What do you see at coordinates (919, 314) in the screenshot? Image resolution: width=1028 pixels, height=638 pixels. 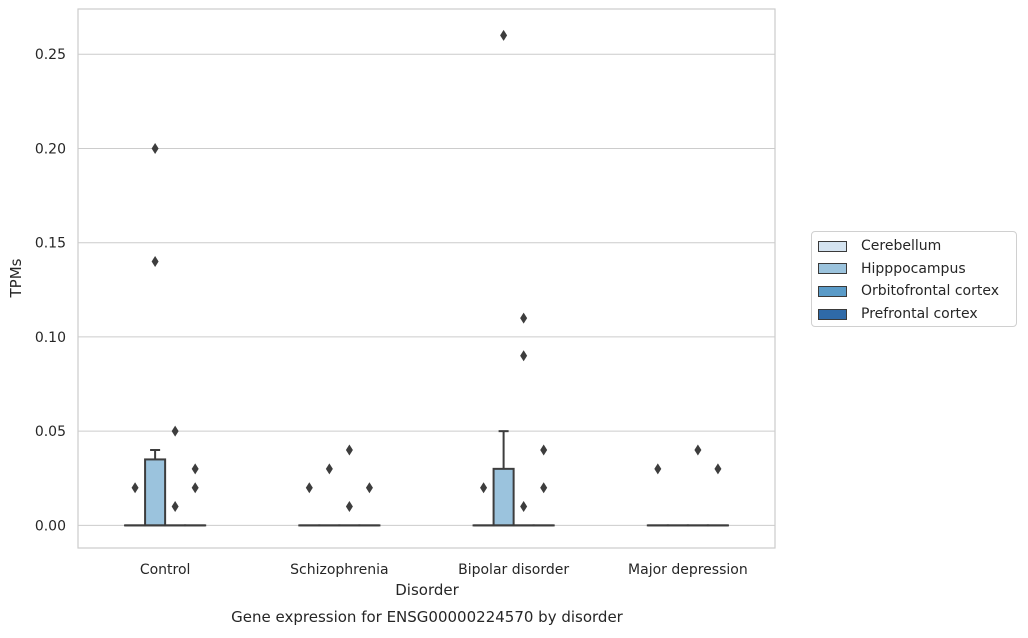 I see `legend-label: Prefrontal cortex` at bounding box center [919, 314].